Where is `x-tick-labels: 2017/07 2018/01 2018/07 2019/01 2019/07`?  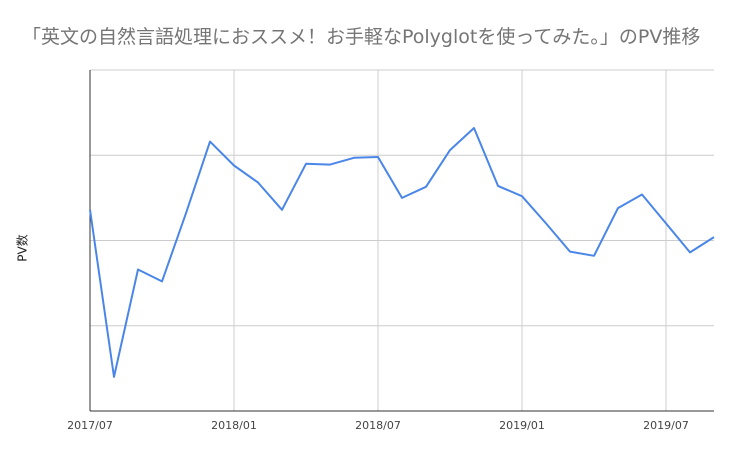
x-tick-labels: 2017/07 2018/01 2018/07 2019/01 2019/07 is located at coordinates (378, 425).